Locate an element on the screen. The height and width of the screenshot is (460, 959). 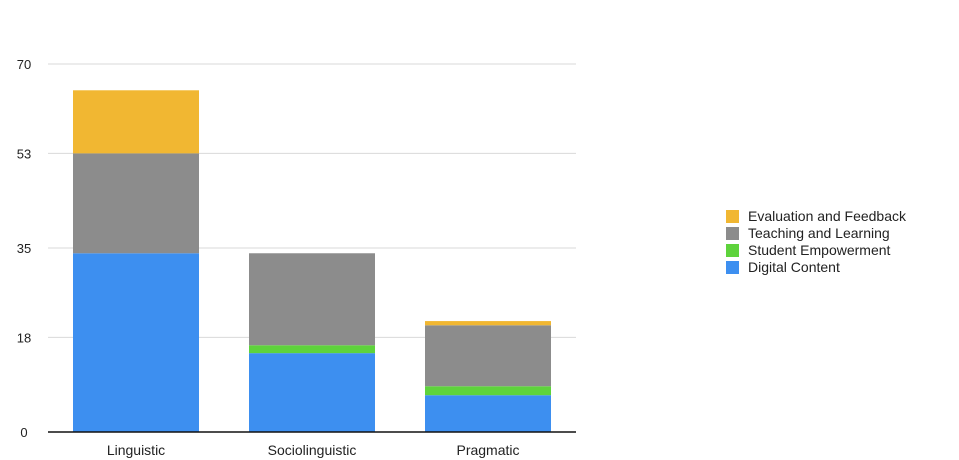
bar-segment-sociolinguistic-teaching-and-learning is located at coordinates (312, 299).